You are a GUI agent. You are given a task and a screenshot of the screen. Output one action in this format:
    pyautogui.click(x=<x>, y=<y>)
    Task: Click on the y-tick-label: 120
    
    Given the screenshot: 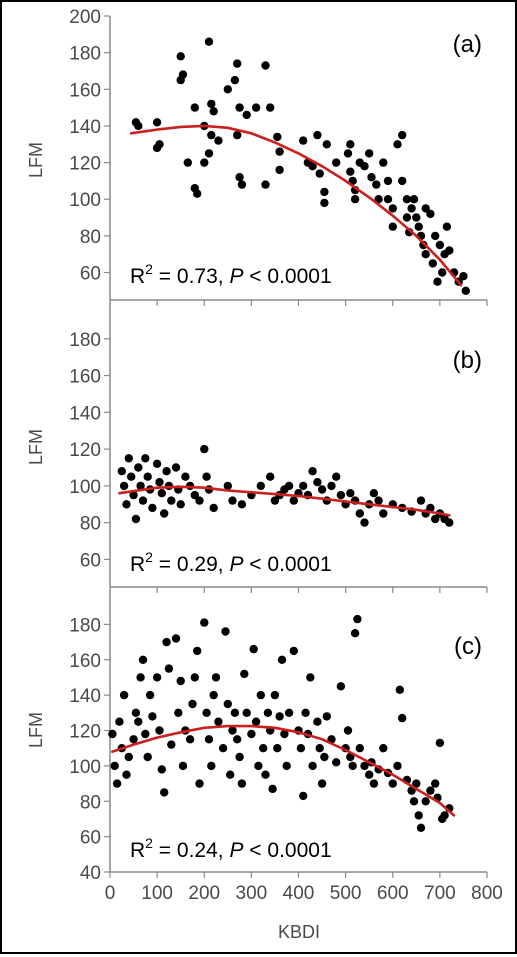 What is the action you would take?
    pyautogui.click(x=85, y=164)
    